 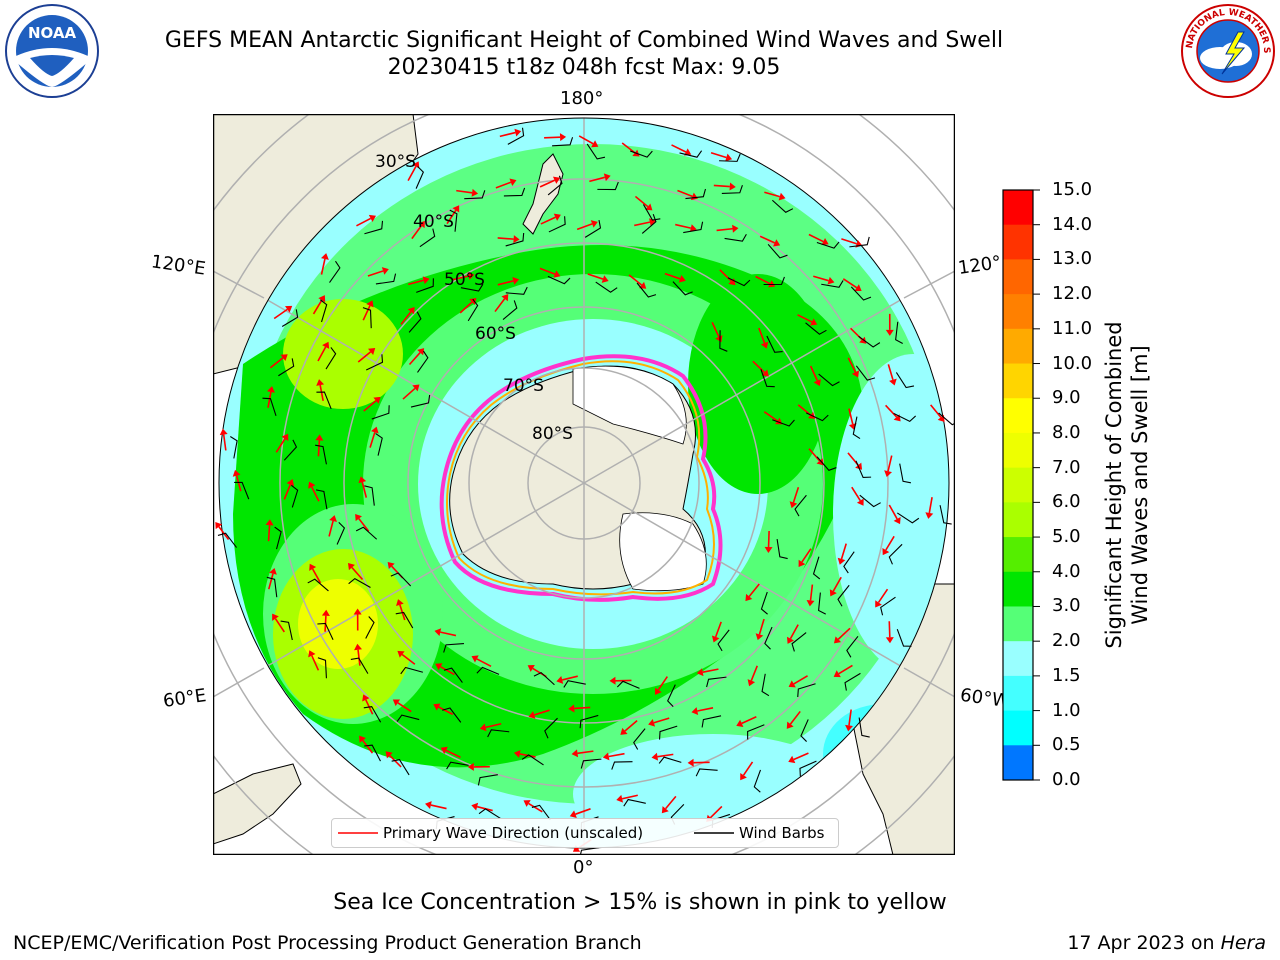 What do you see at coordinates (714, 833) in the screenshot?
I see `wind-barb-legend-line` at bounding box center [714, 833].